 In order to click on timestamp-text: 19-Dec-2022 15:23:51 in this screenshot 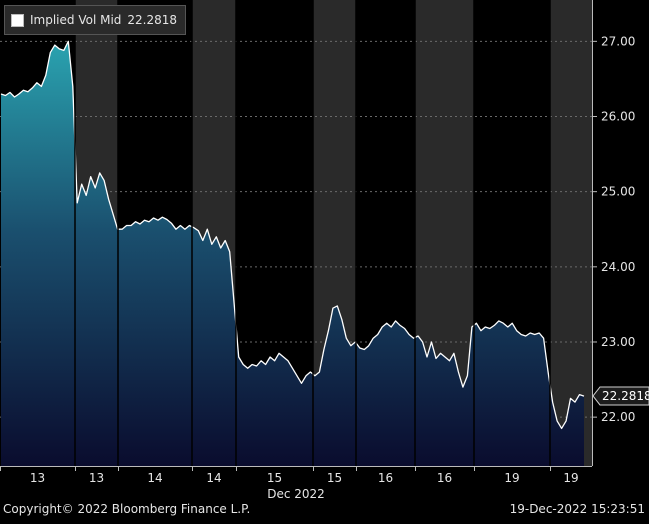, I will do `click(577, 509)`.